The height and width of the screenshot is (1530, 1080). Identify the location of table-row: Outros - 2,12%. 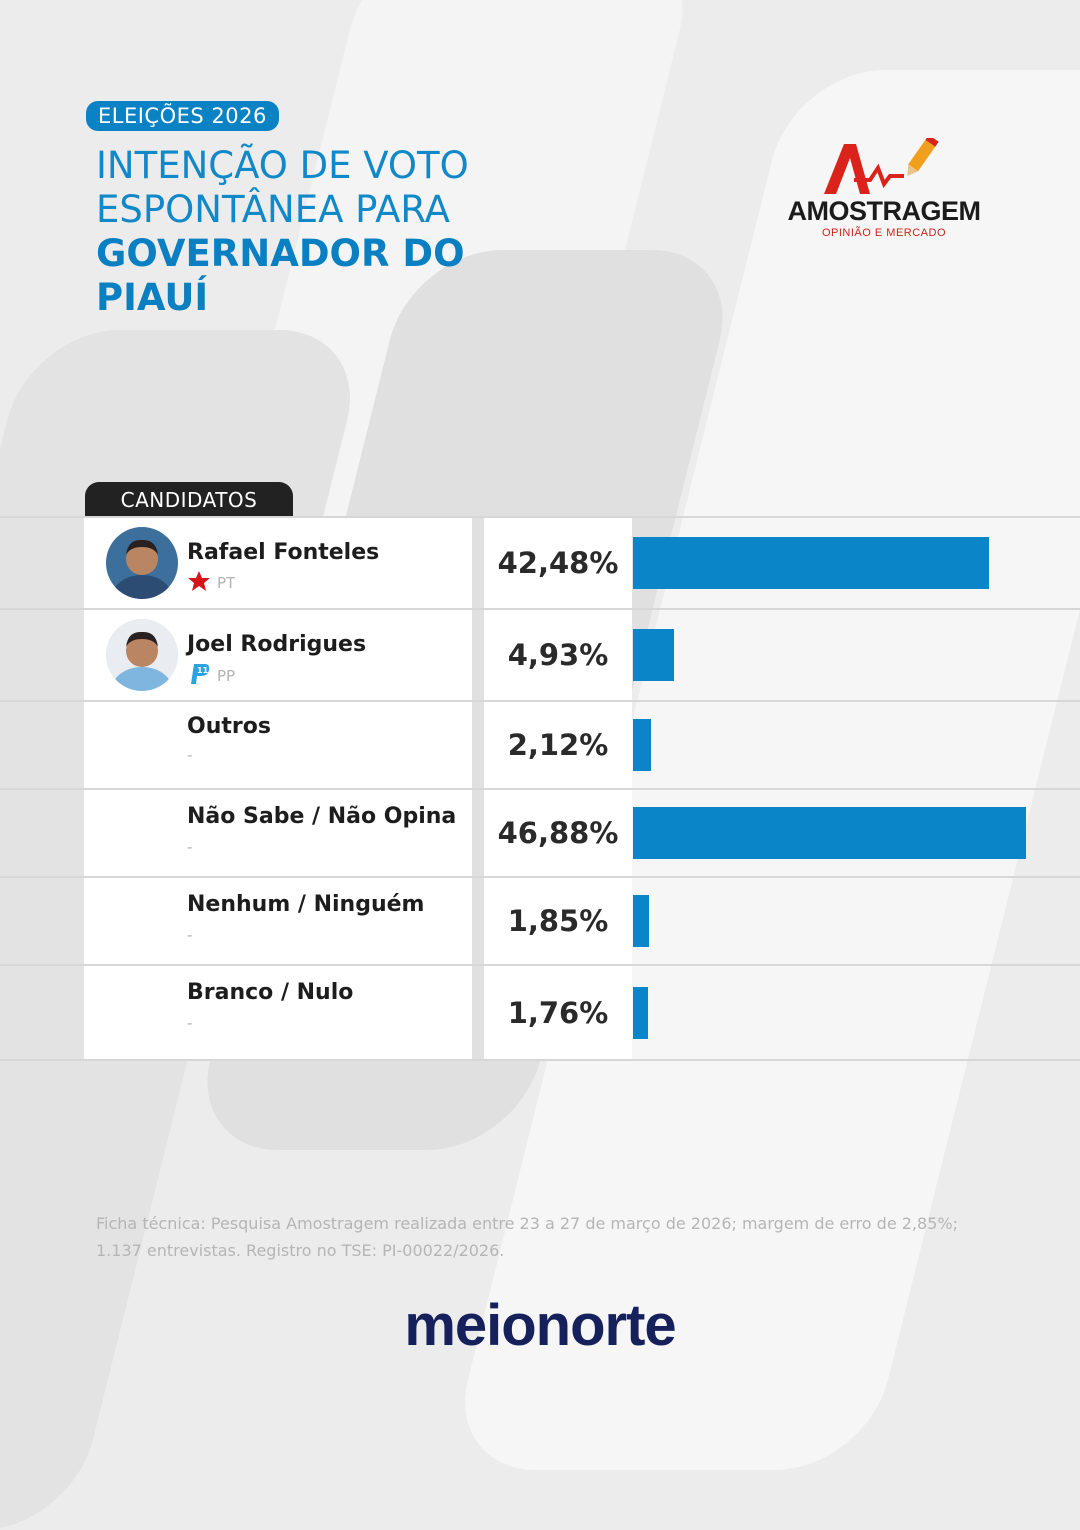
(540, 744).